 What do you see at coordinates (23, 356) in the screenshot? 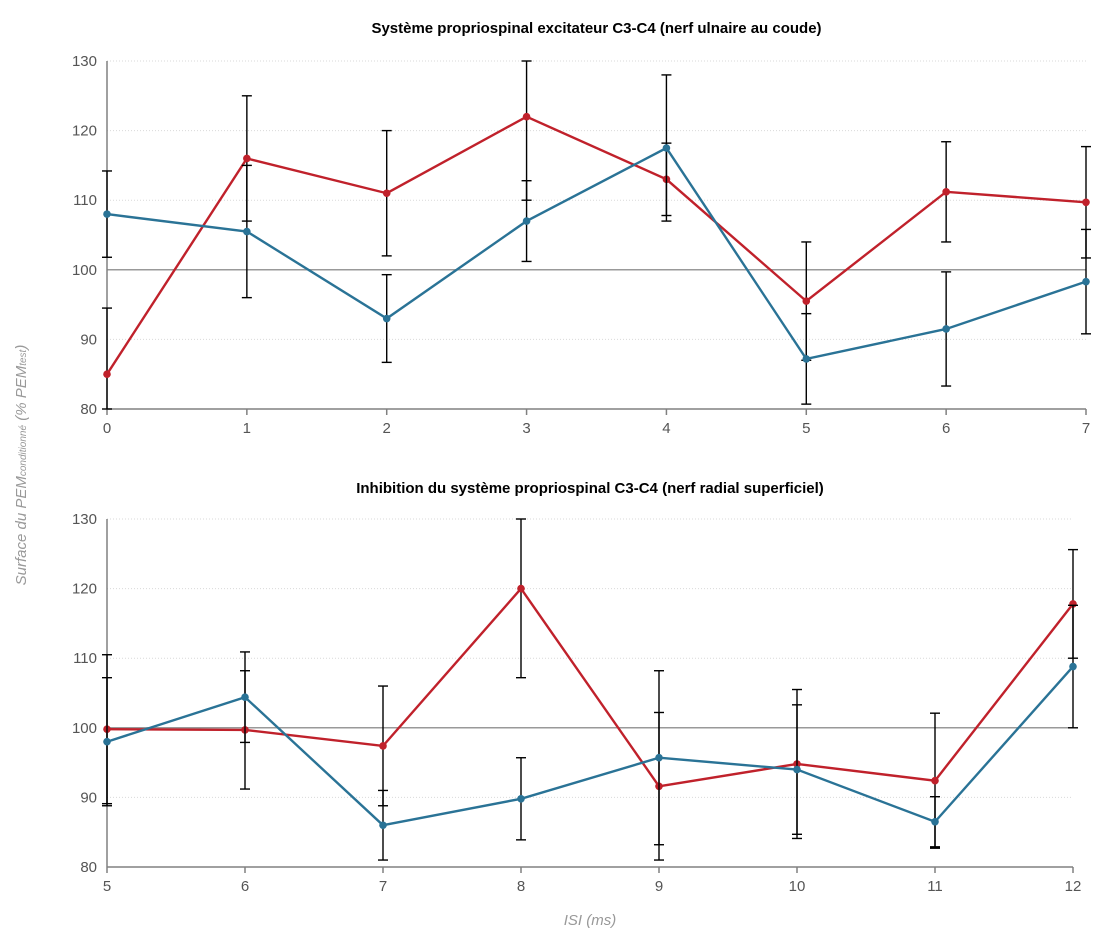
I see `y-label-sub-test: test` at bounding box center [23, 356].